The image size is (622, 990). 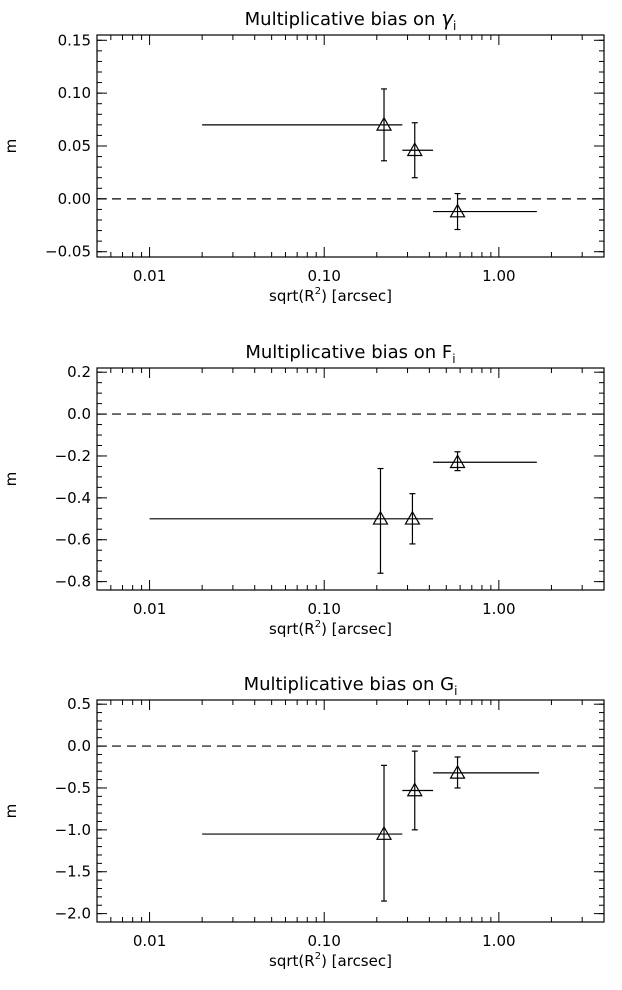 What do you see at coordinates (73, 830) in the screenshot?
I see `y-tick-label: −1.0` at bounding box center [73, 830].